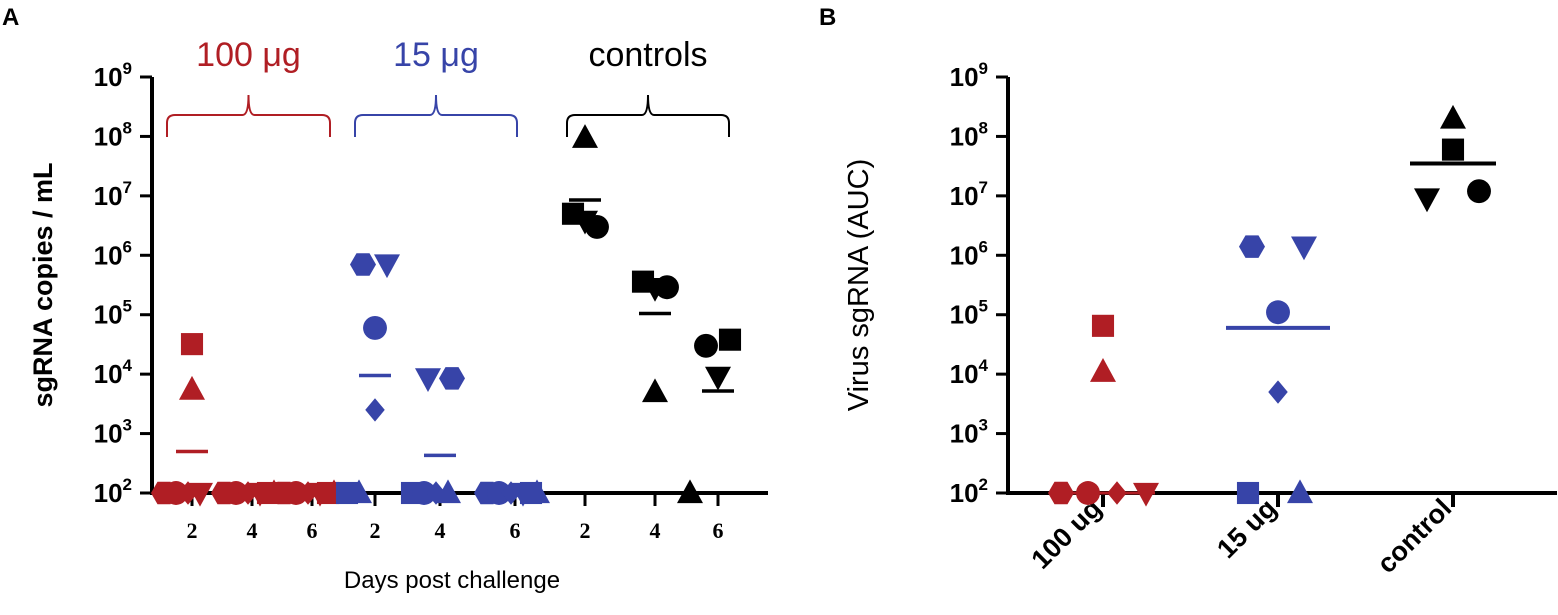 The height and width of the screenshot is (615, 1558). What do you see at coordinates (979, 283) in the screenshot?
I see `panel-b-y-ticks: 10² 10³ 10⁴ 10⁵ 10⁶ 10⁷ 10⁸ 10⁹` at bounding box center [979, 283].